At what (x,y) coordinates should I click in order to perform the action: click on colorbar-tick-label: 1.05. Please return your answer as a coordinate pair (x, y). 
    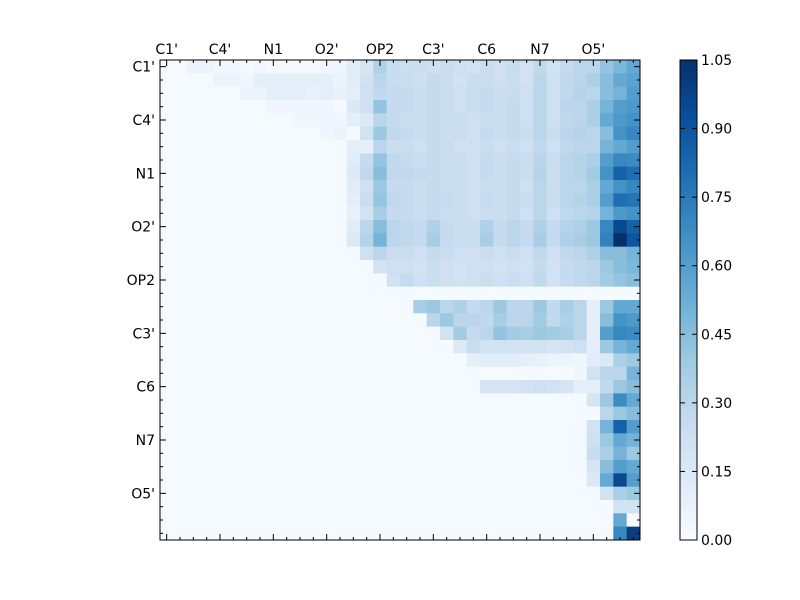
    Looking at the image, I should click on (716, 61).